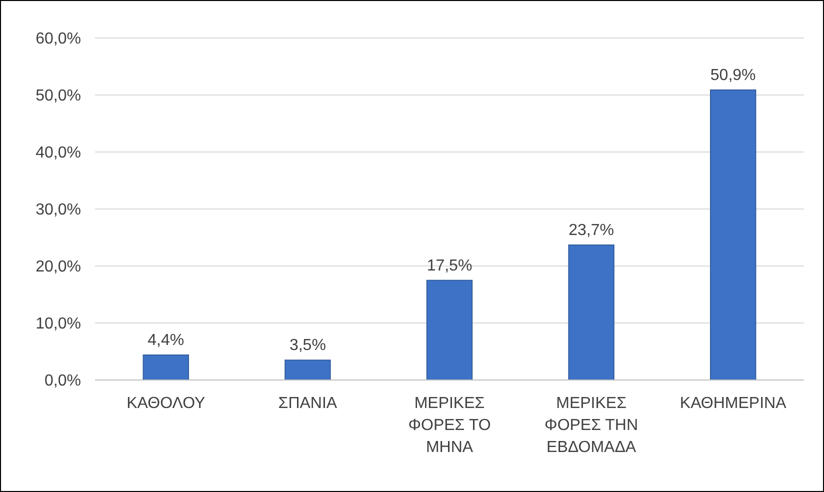  I want to click on data-label: 23,7%, so click(591, 230).